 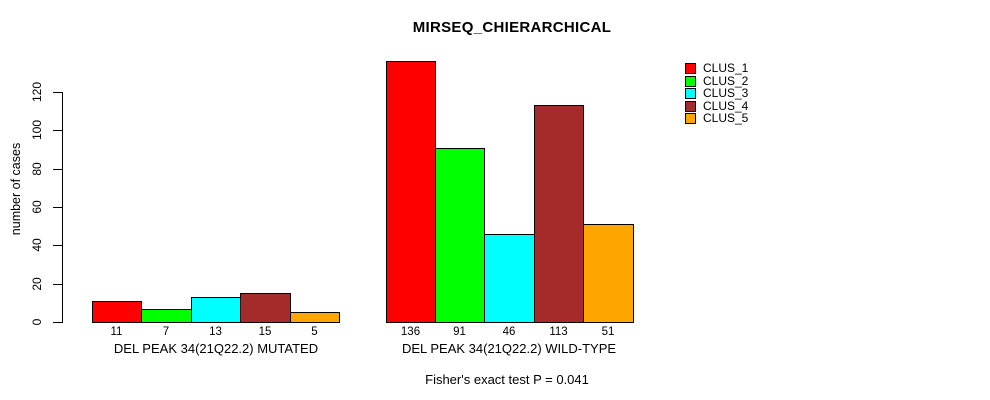 I want to click on x-group-label-2: DEL PEAK 34(21Q22.2) WILD-TYPE, so click(x=509, y=348).